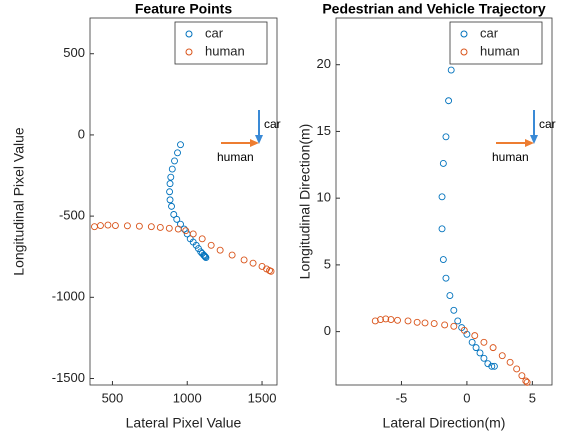 This screenshot has width=577, height=435. What do you see at coordinates (444, 423) in the screenshot?
I see `x-axis-label: Lateral Direction(m)` at bounding box center [444, 423].